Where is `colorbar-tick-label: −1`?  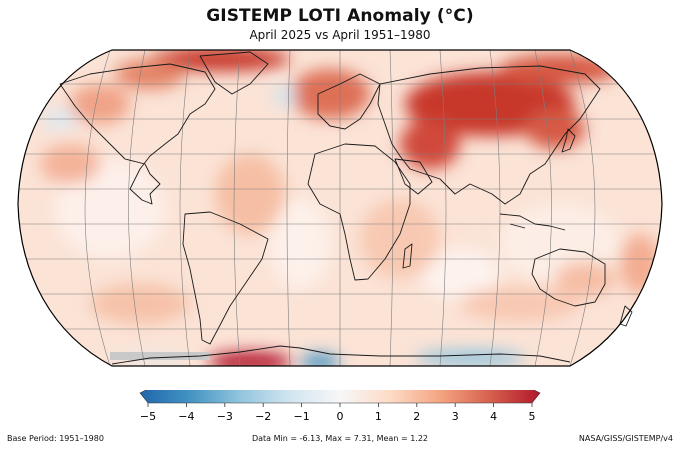 colorbar-tick-label: −1 is located at coordinates (301, 416).